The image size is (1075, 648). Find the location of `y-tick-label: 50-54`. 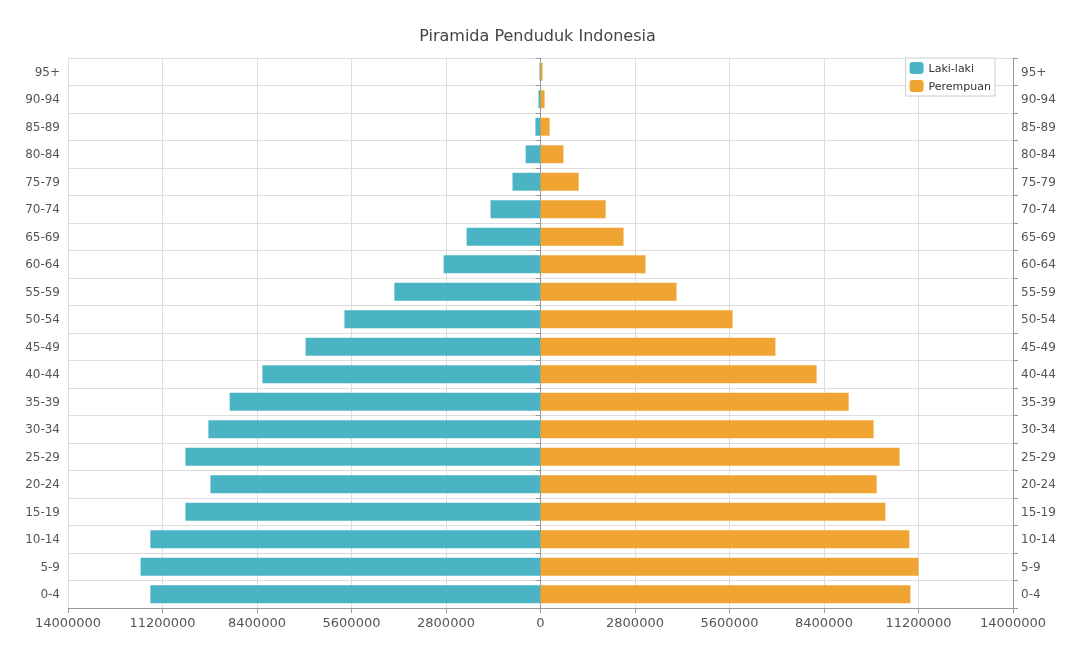

y-tick-label: 50-54 is located at coordinates (1038, 319).